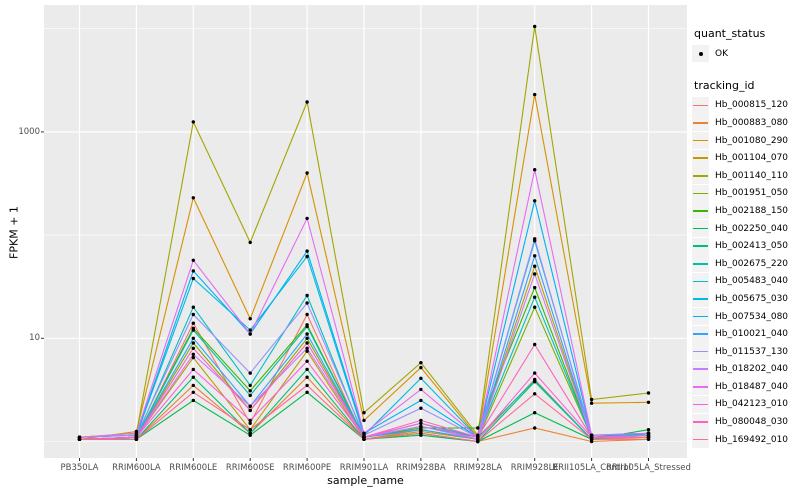 Image resolution: width=800 pixels, height=500 pixels. Describe the element at coordinates (724, 85) in the screenshot. I see `legend-title-tracking-id: tracking_id` at that location.